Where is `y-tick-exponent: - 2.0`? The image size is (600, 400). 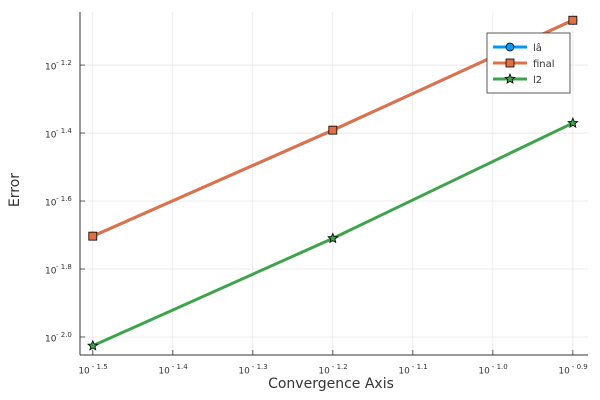
y-tick-exponent: - 2.0 is located at coordinates (64, 335).